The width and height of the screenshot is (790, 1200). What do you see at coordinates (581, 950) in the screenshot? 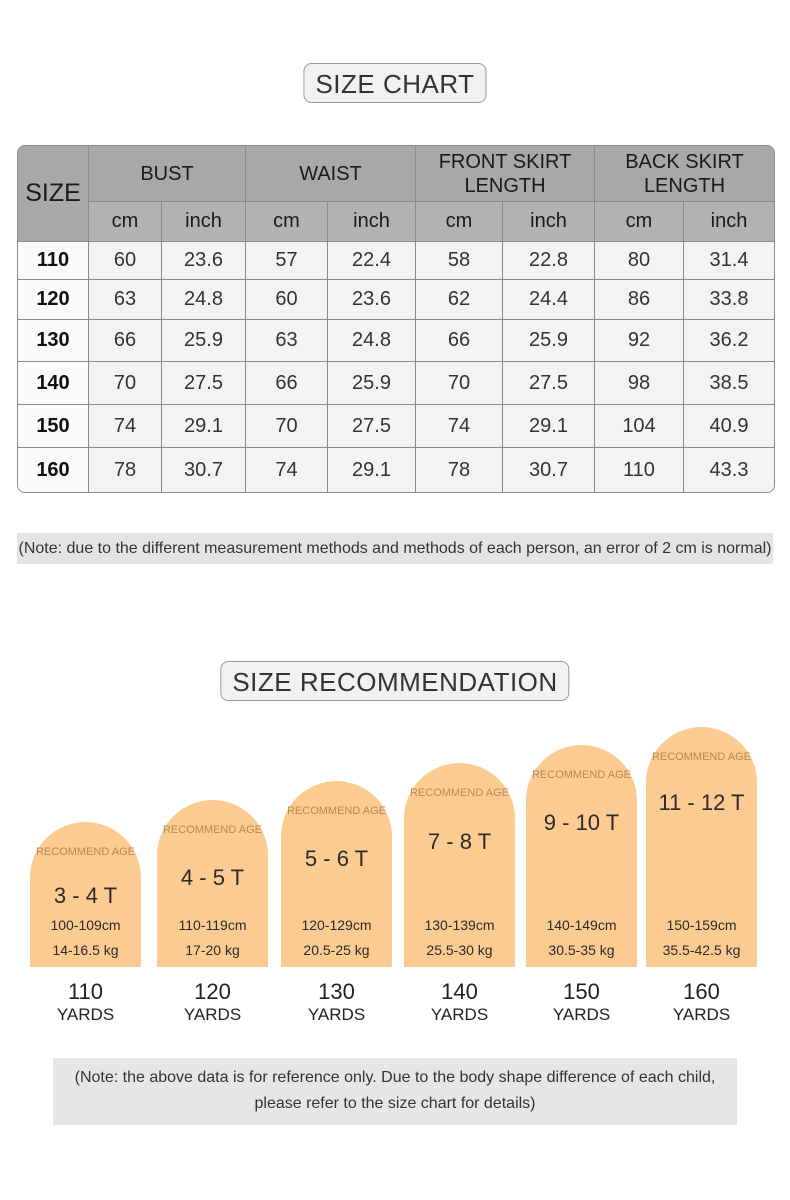
I see `weight-range: 30.5-35 kg` at bounding box center [581, 950].